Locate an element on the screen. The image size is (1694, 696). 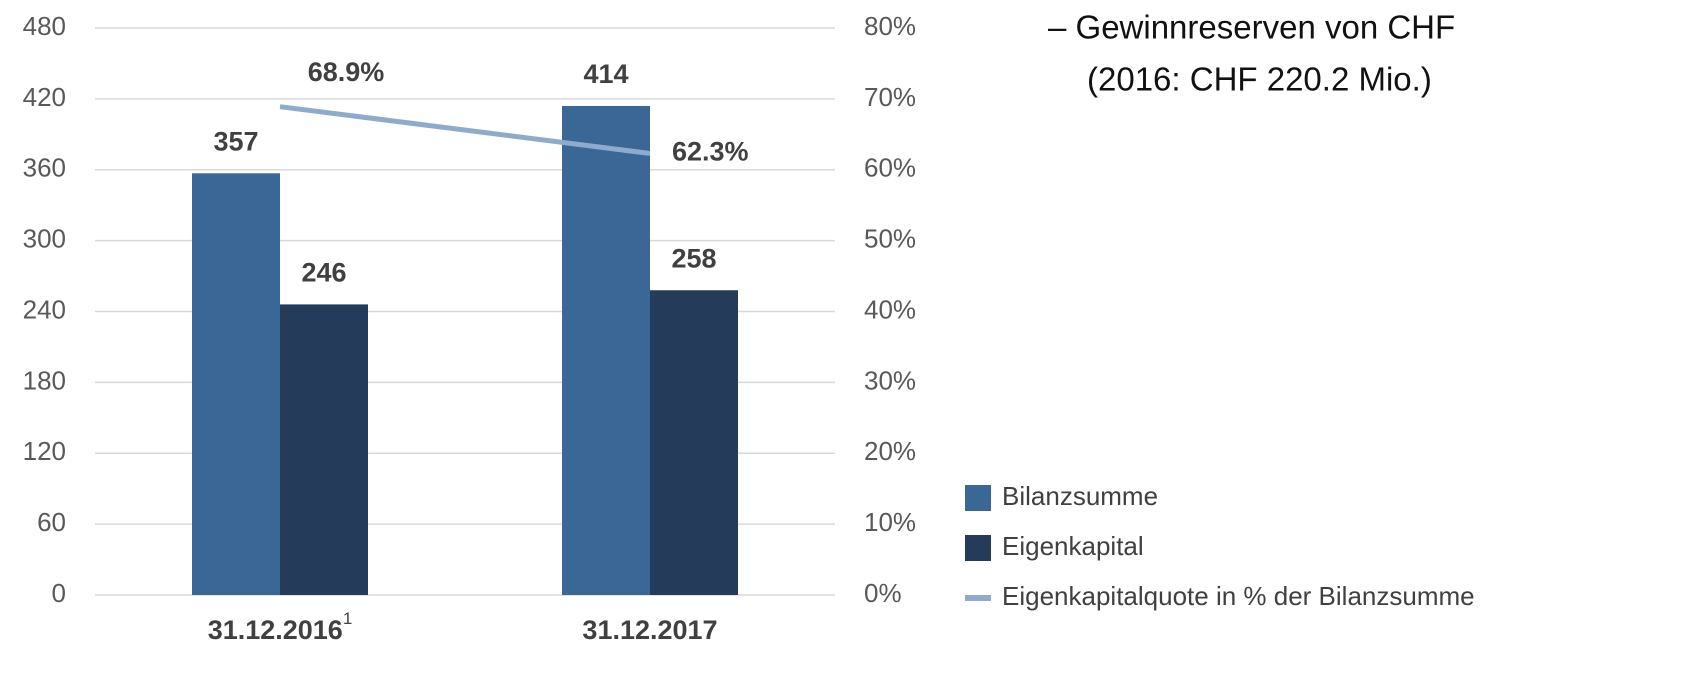
side-text: – Gewinnreserven von CHF is located at coordinates (1251, 27).